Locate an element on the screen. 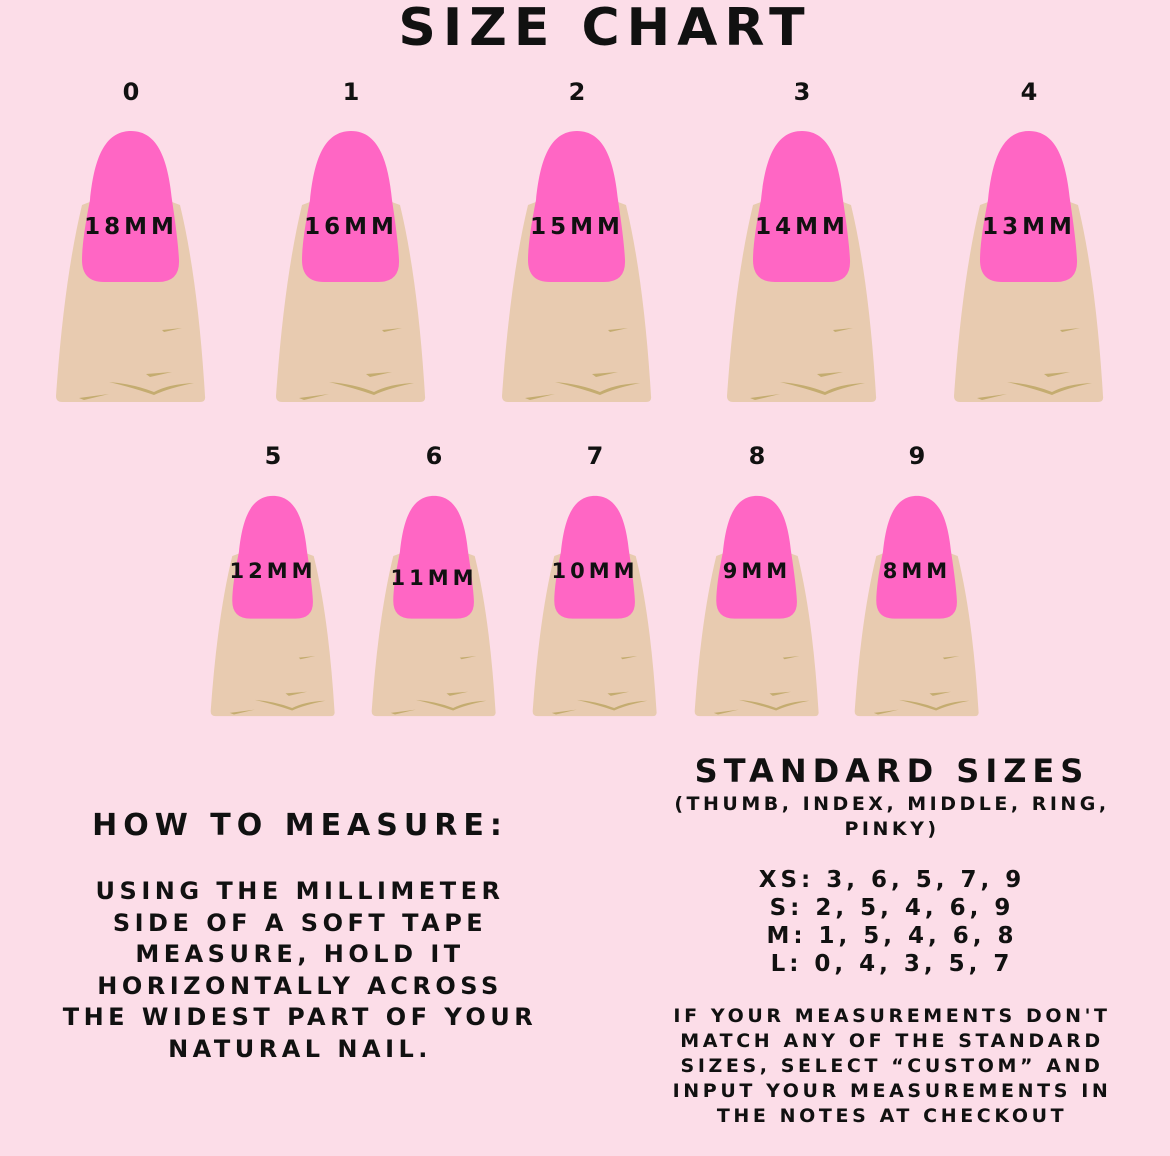 The image size is (1170, 1156). nail-width-label: 8MM is located at coordinates (917, 571).